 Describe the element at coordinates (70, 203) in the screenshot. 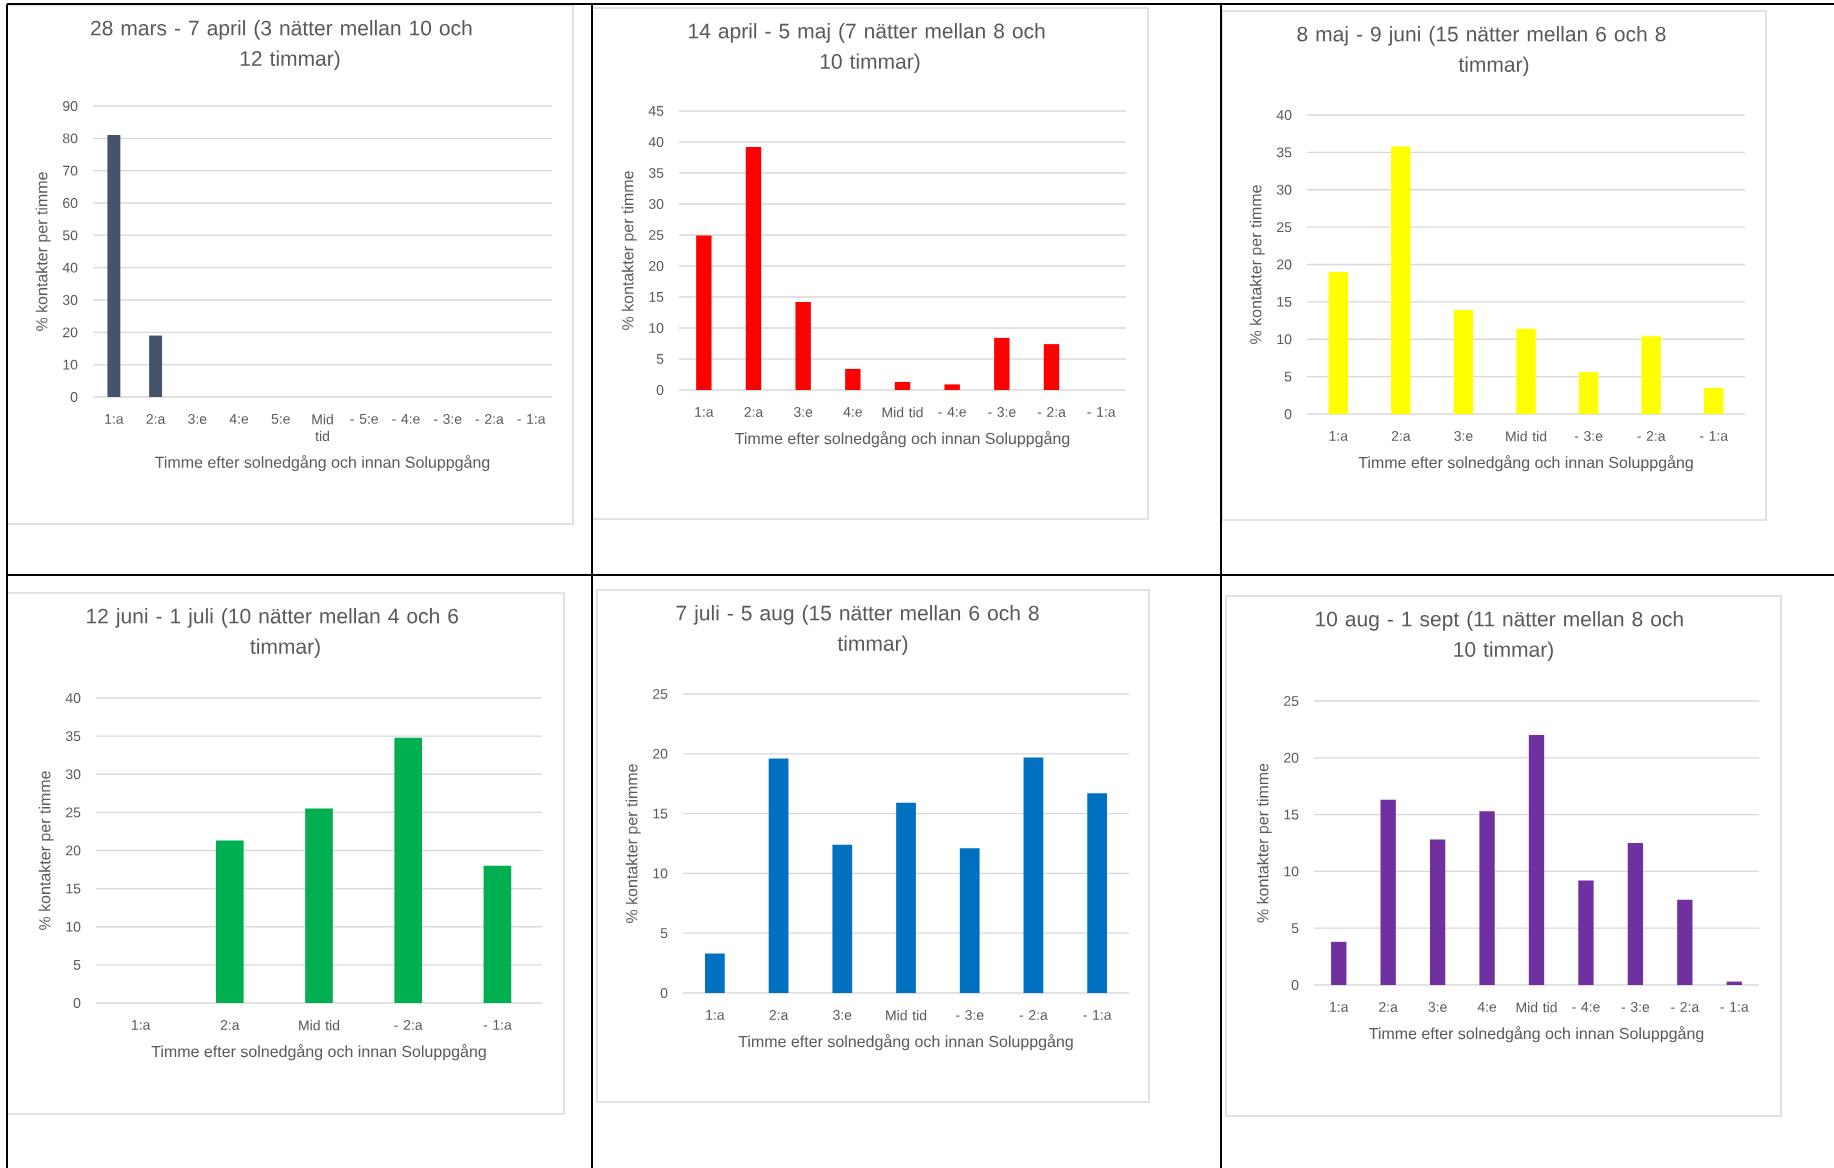

I see `y-tick-label: 60` at that location.